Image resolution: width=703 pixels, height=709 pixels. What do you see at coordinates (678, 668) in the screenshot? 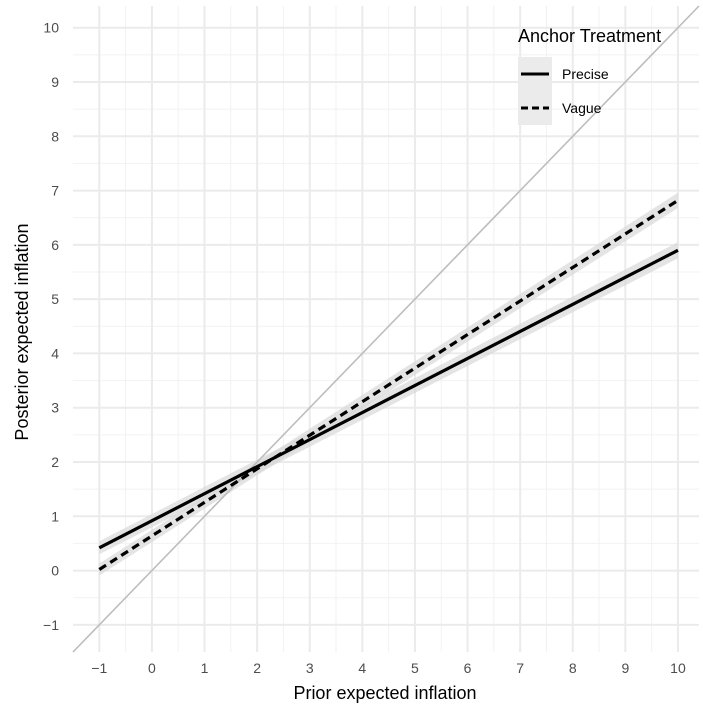
I see `x-tick-label: 10` at bounding box center [678, 668].